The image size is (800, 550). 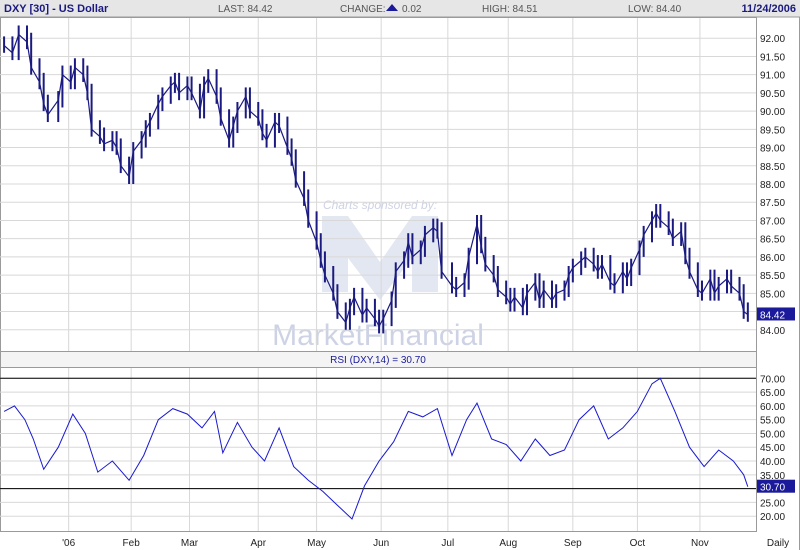 I want to click on x-tick-label: Feb, so click(x=132, y=543).